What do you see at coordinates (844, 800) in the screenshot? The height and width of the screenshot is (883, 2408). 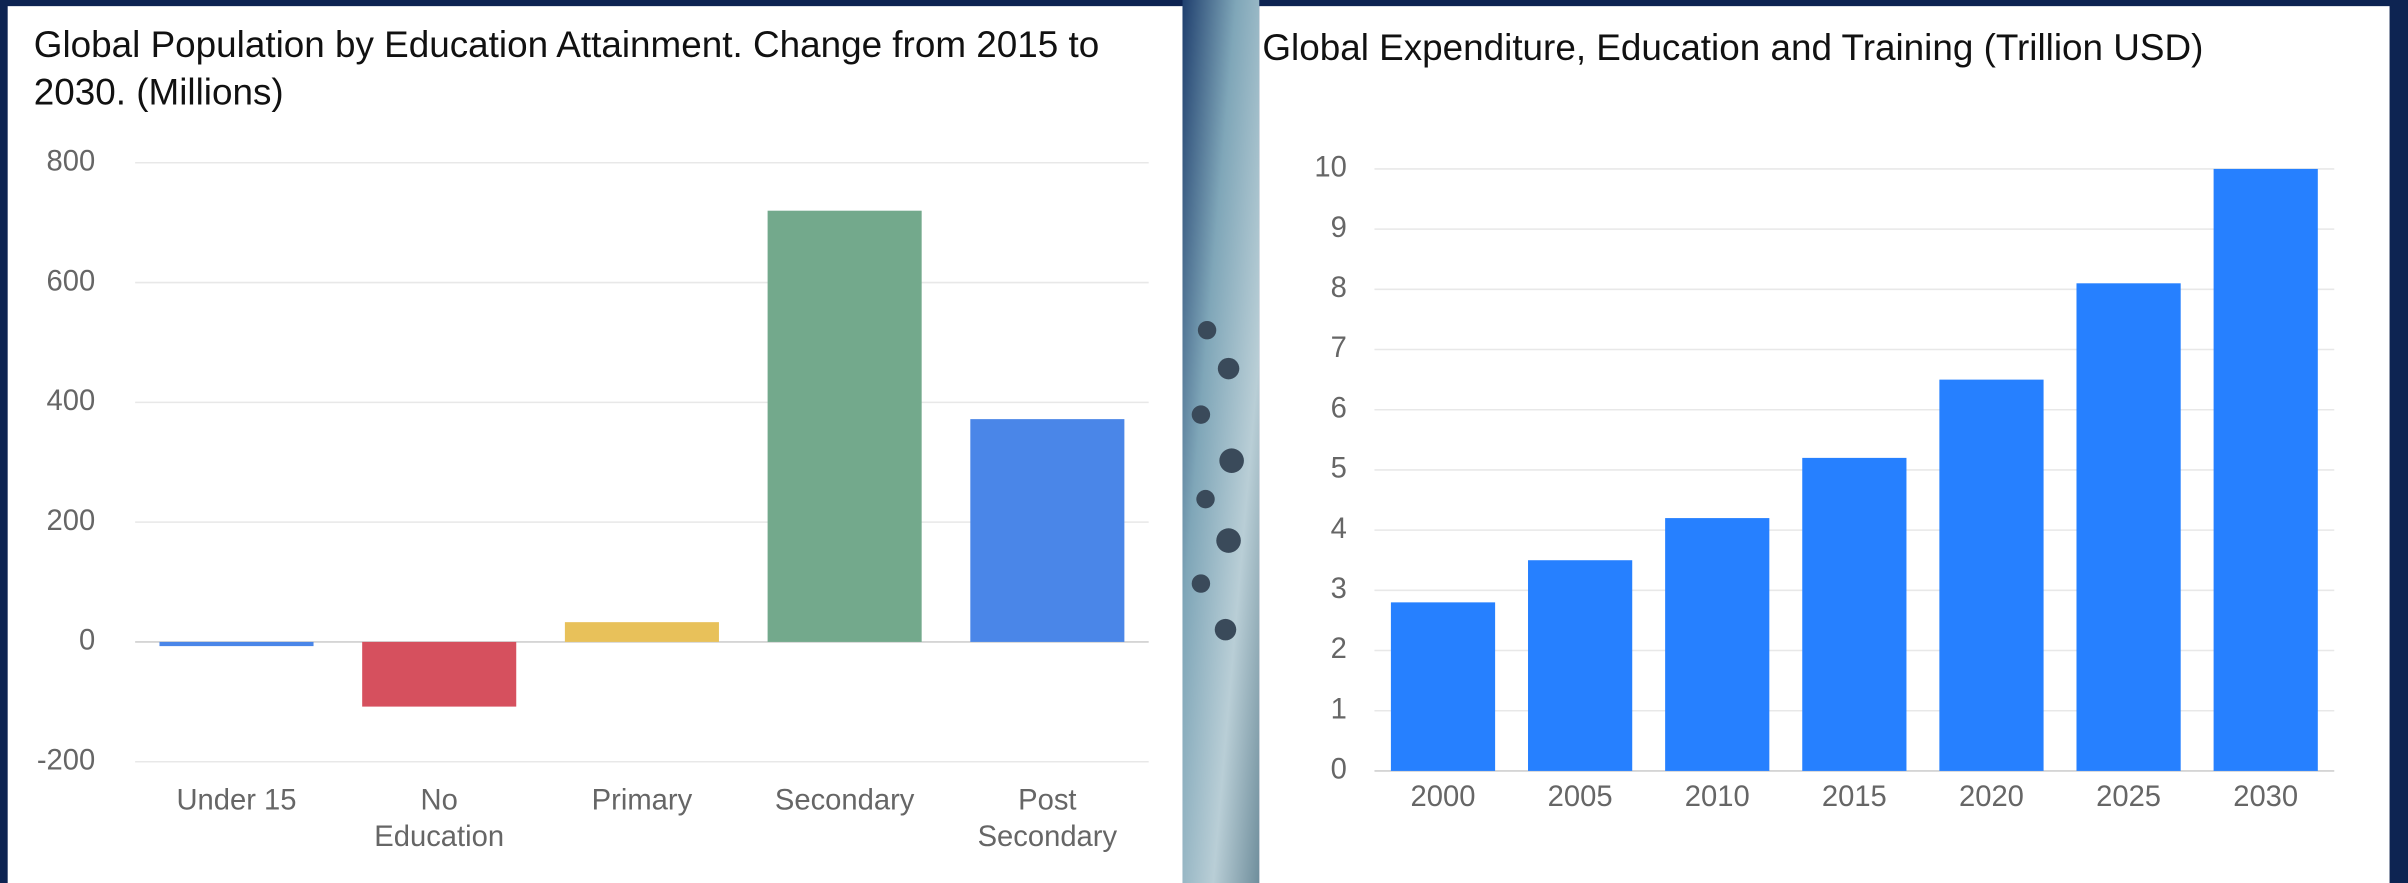 I see `x-tick-label: Secondary` at bounding box center [844, 800].